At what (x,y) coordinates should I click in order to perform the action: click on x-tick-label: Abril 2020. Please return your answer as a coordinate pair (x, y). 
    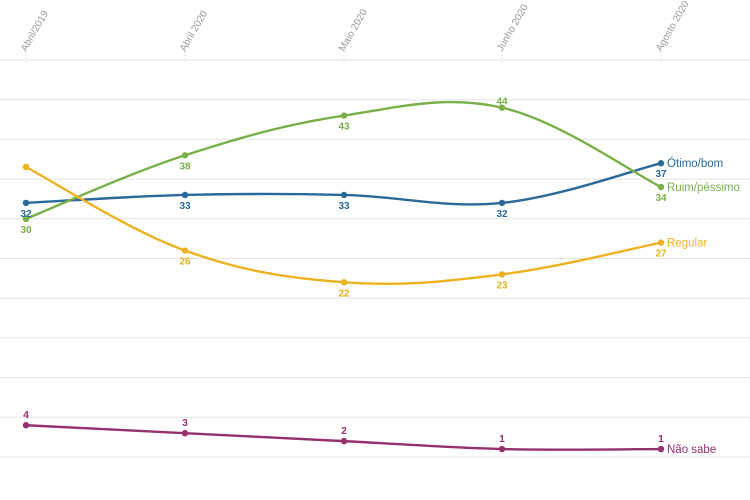
    Looking at the image, I should click on (194, 31).